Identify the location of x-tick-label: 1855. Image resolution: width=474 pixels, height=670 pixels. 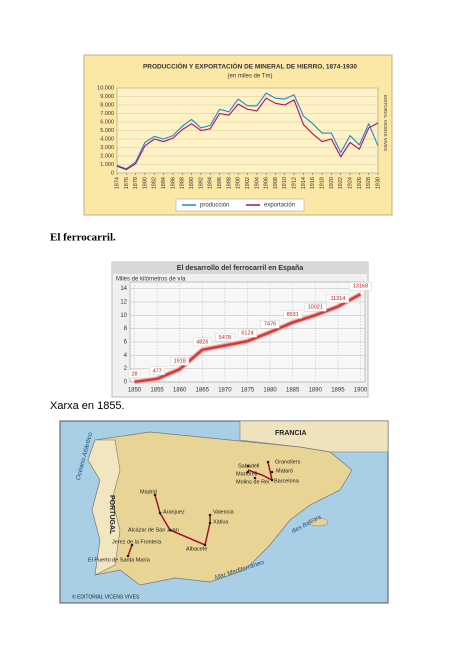
(157, 391).